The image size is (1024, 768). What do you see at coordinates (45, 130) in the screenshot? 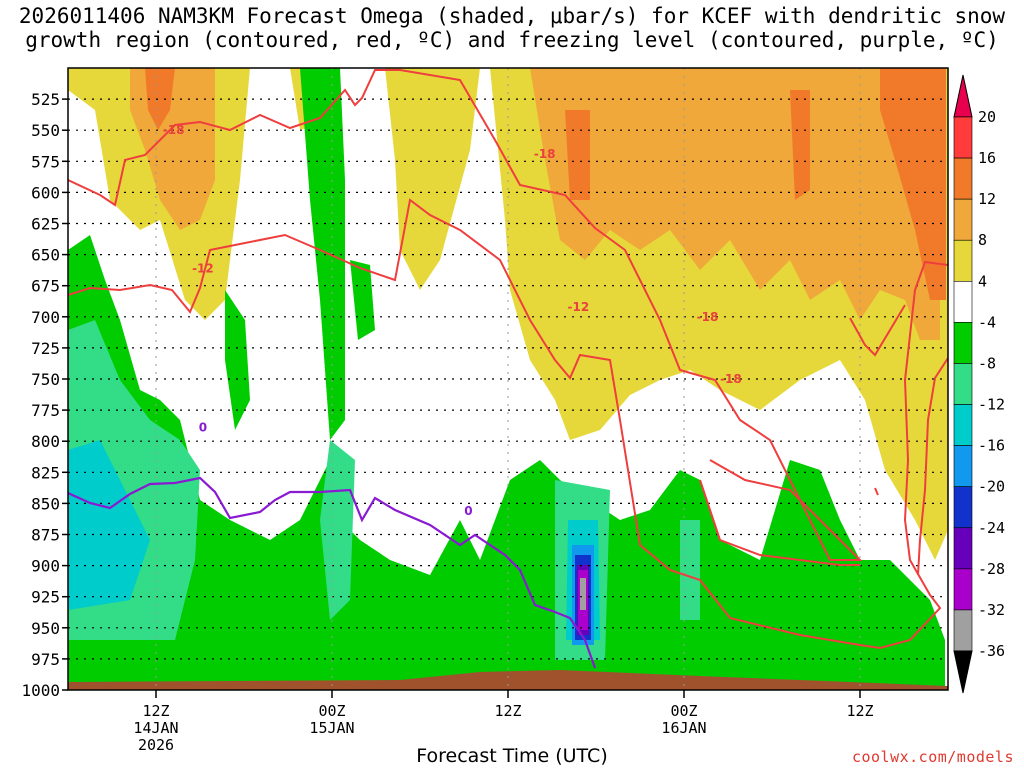
I see `y-tick-label: 550` at bounding box center [45, 130].